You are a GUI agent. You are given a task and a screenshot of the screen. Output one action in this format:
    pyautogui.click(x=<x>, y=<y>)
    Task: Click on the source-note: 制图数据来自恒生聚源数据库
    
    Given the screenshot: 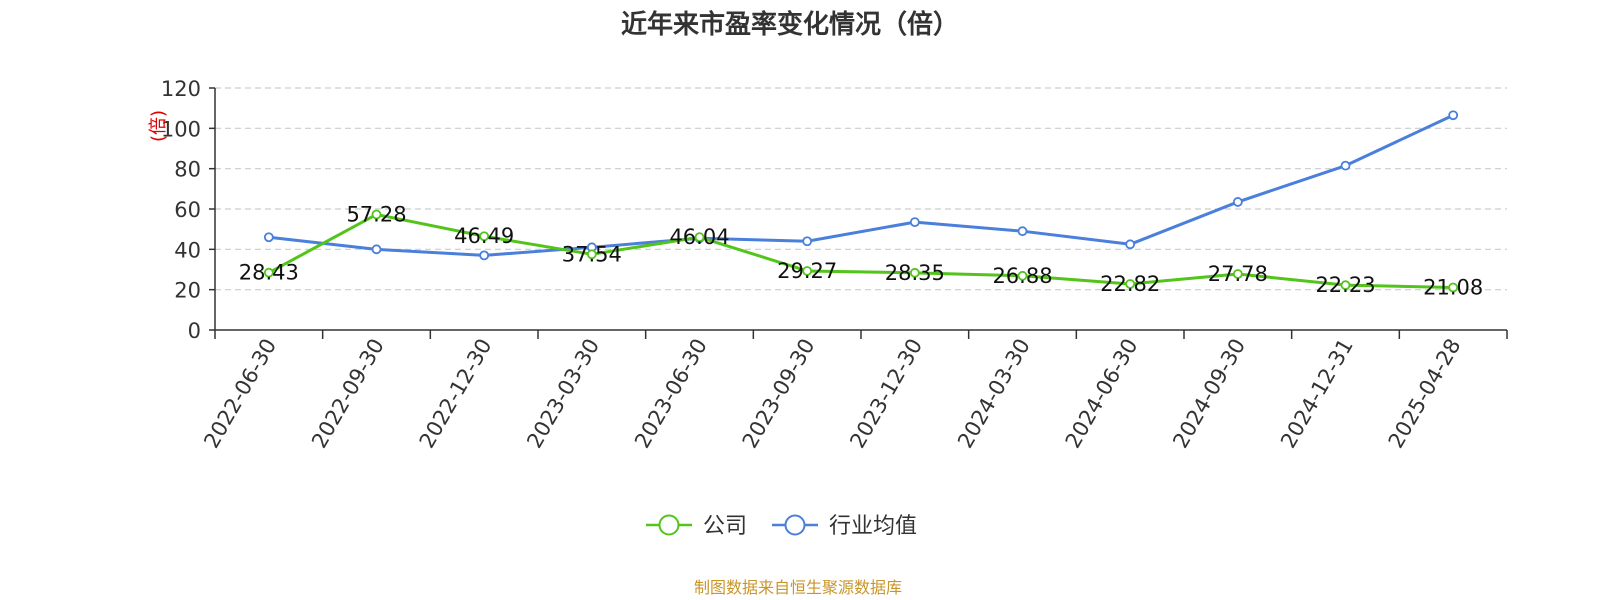 What is the action you would take?
    pyautogui.click(x=798, y=587)
    